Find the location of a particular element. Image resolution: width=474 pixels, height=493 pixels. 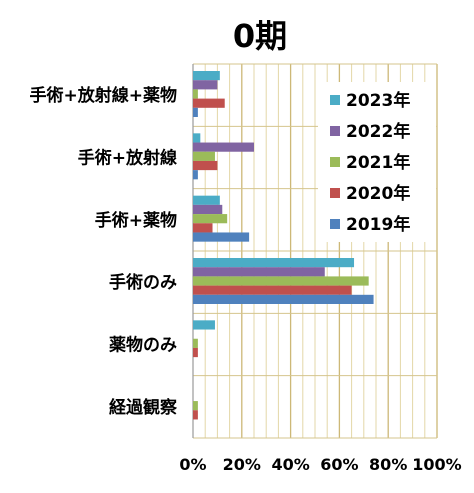

value-axis: 0% 20% 40% 60% 80% 100% is located at coordinates (320, 464).